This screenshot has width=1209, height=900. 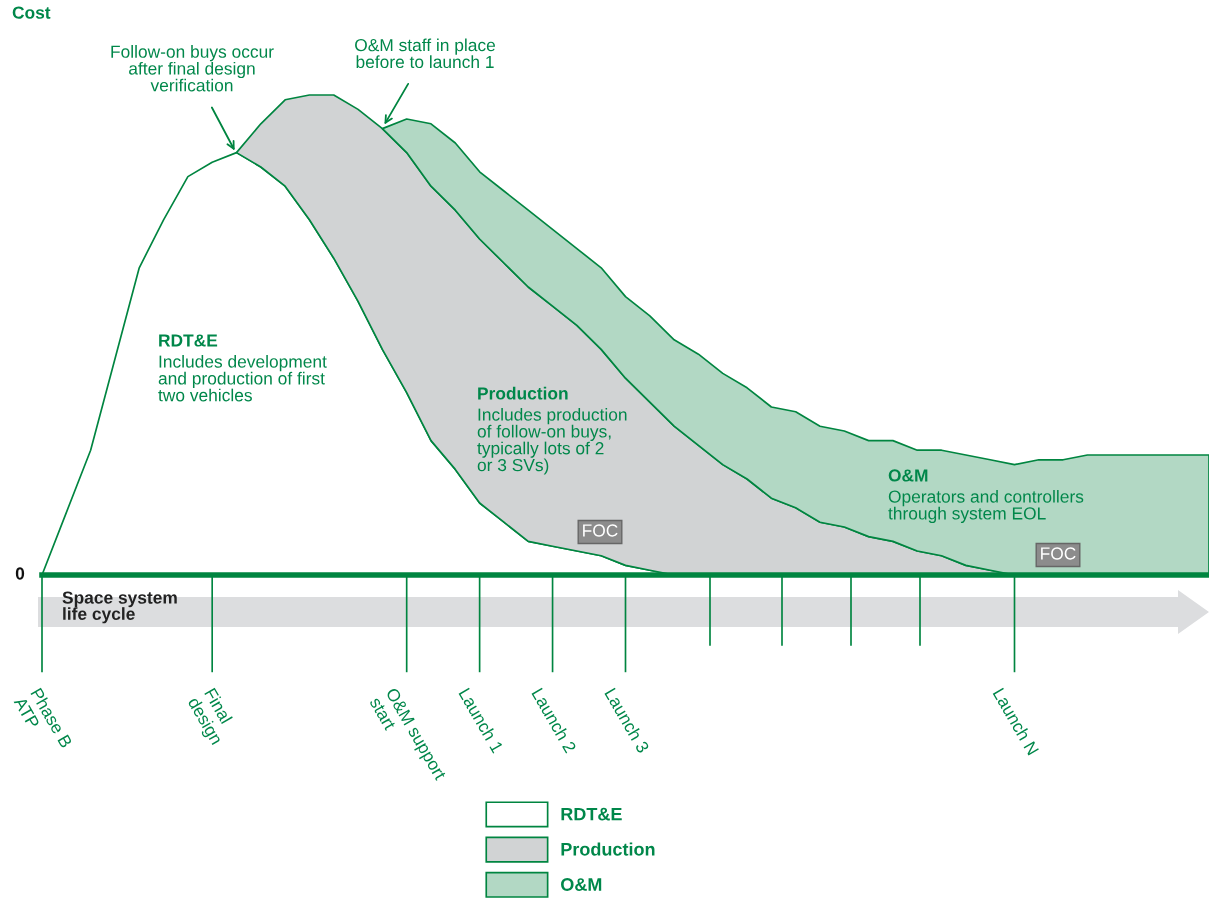 I want to click on legend-label: RDT&E, so click(x=591, y=814).